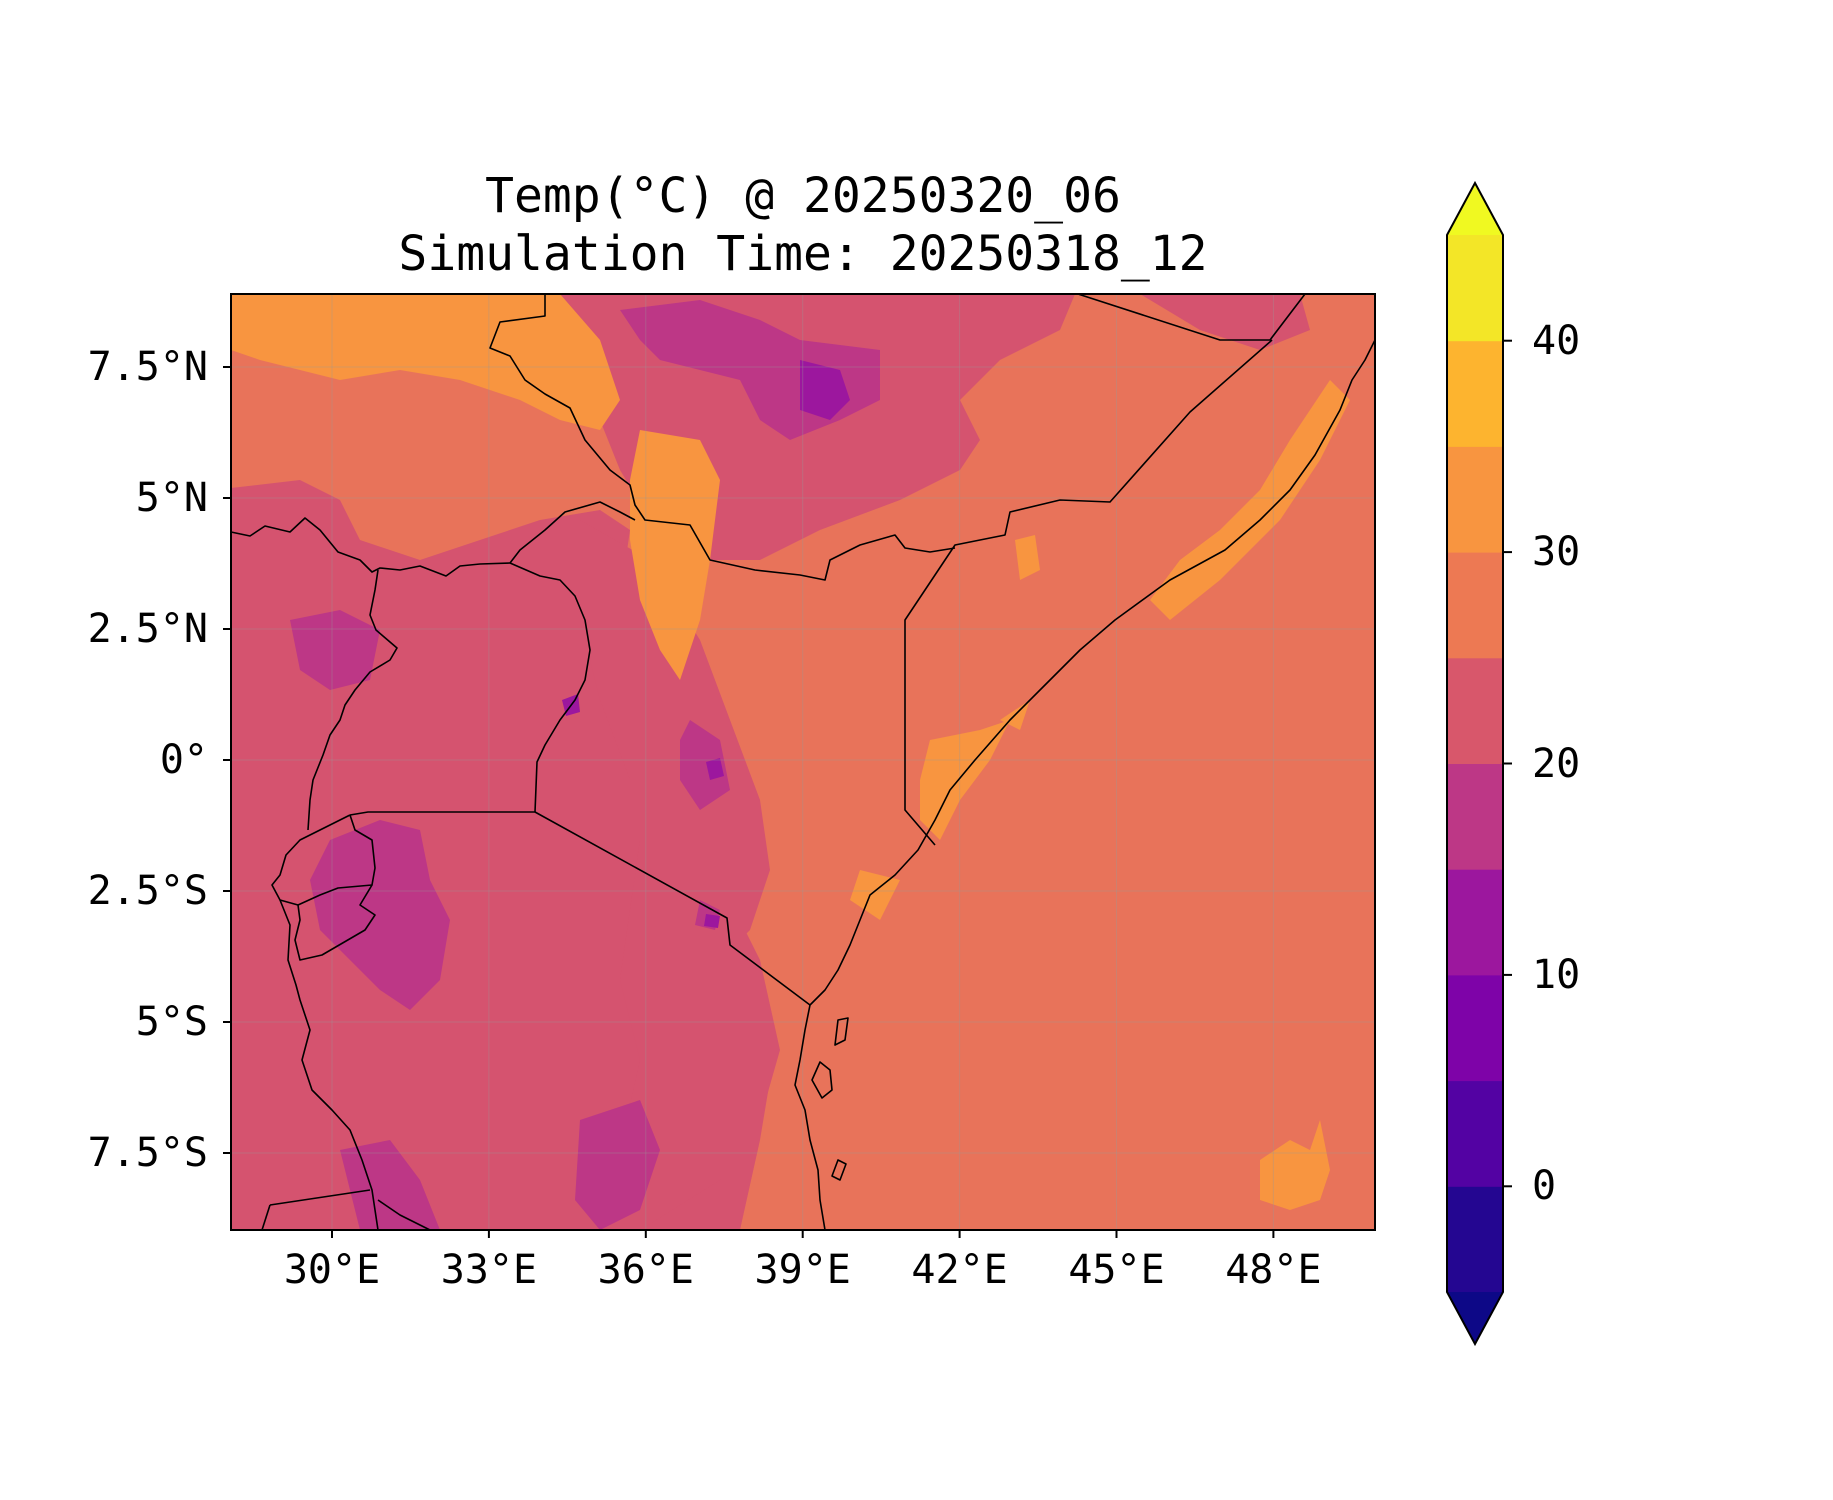 This screenshot has height=1500, width=1833. I want to click on hot-zone-ogaden-spot, so click(1027, 557).